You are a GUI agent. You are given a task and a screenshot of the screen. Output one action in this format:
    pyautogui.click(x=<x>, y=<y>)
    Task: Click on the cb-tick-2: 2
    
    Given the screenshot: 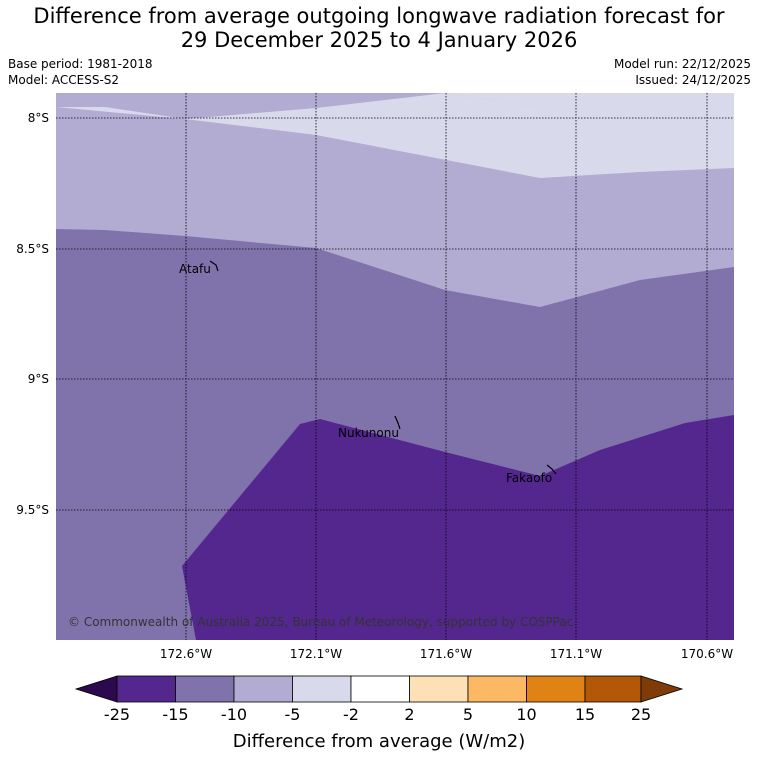 What is the action you would take?
    pyautogui.click(x=409, y=714)
    